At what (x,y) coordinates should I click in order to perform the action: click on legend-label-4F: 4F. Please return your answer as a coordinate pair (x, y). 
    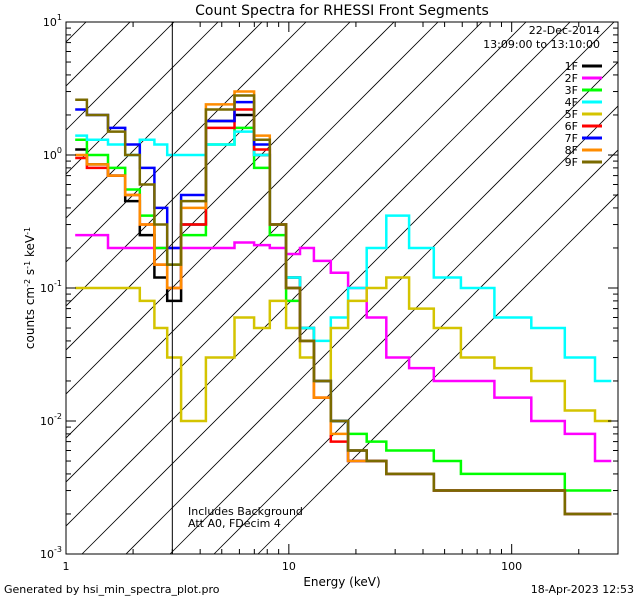
    Looking at the image, I should click on (571, 102).